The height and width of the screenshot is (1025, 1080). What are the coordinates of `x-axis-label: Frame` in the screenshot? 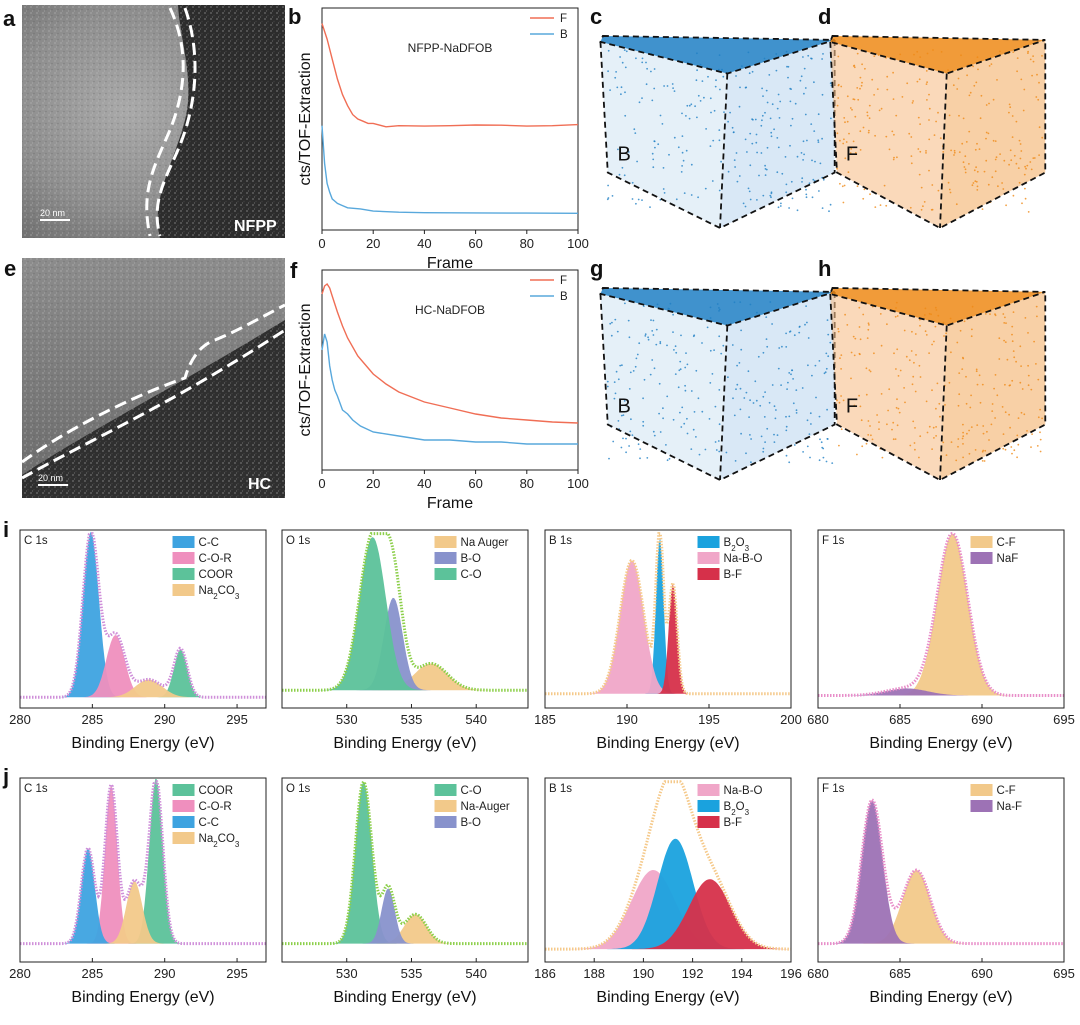 It's located at (450, 503).